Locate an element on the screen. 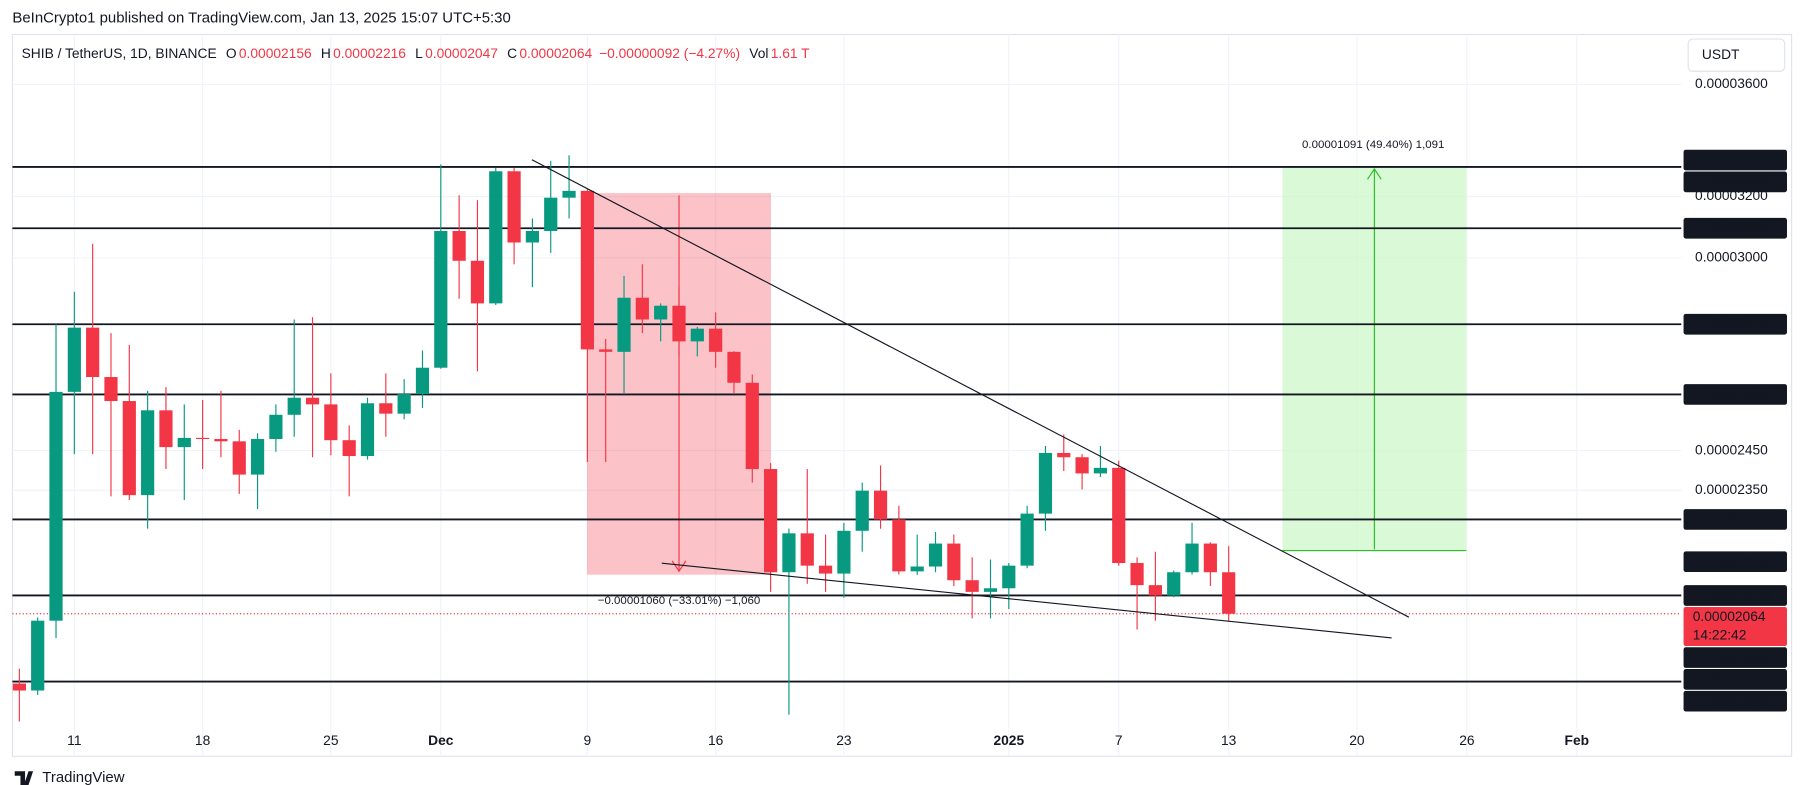  legend-value: 0.00002216 is located at coordinates (369, 53).